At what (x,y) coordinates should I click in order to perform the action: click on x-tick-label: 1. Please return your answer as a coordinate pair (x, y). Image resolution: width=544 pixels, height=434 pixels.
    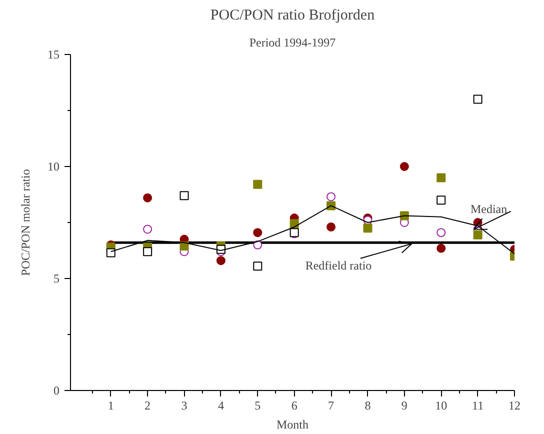
    Looking at the image, I should click on (111, 405).